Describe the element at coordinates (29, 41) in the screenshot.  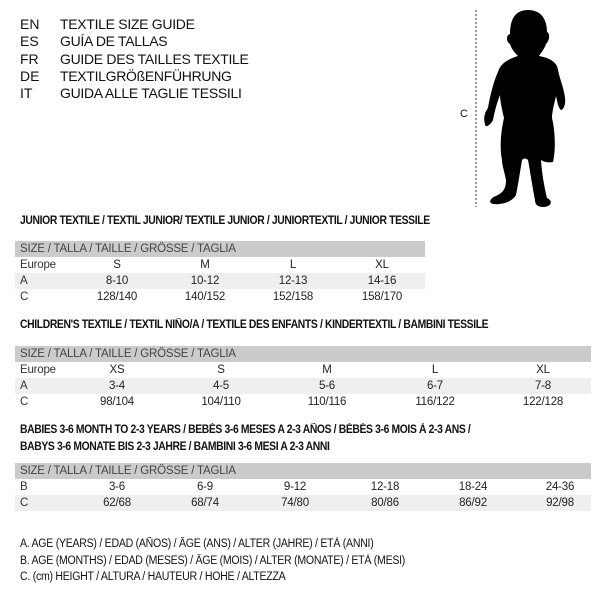
I see `language-code: ES` at that location.